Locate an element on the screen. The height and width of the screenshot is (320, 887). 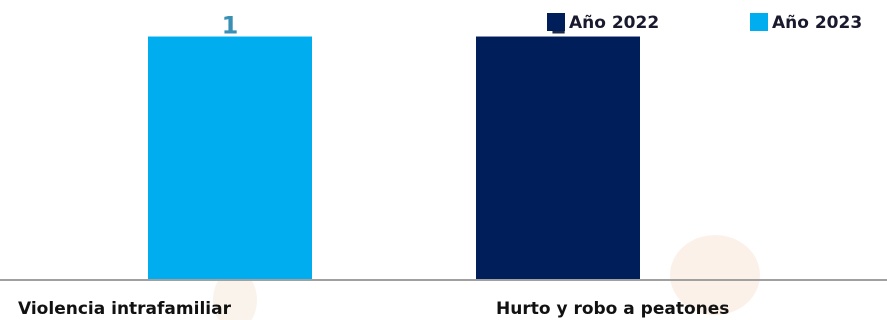
legend-item-ano-2022: Año 2022 is located at coordinates (603, 23).